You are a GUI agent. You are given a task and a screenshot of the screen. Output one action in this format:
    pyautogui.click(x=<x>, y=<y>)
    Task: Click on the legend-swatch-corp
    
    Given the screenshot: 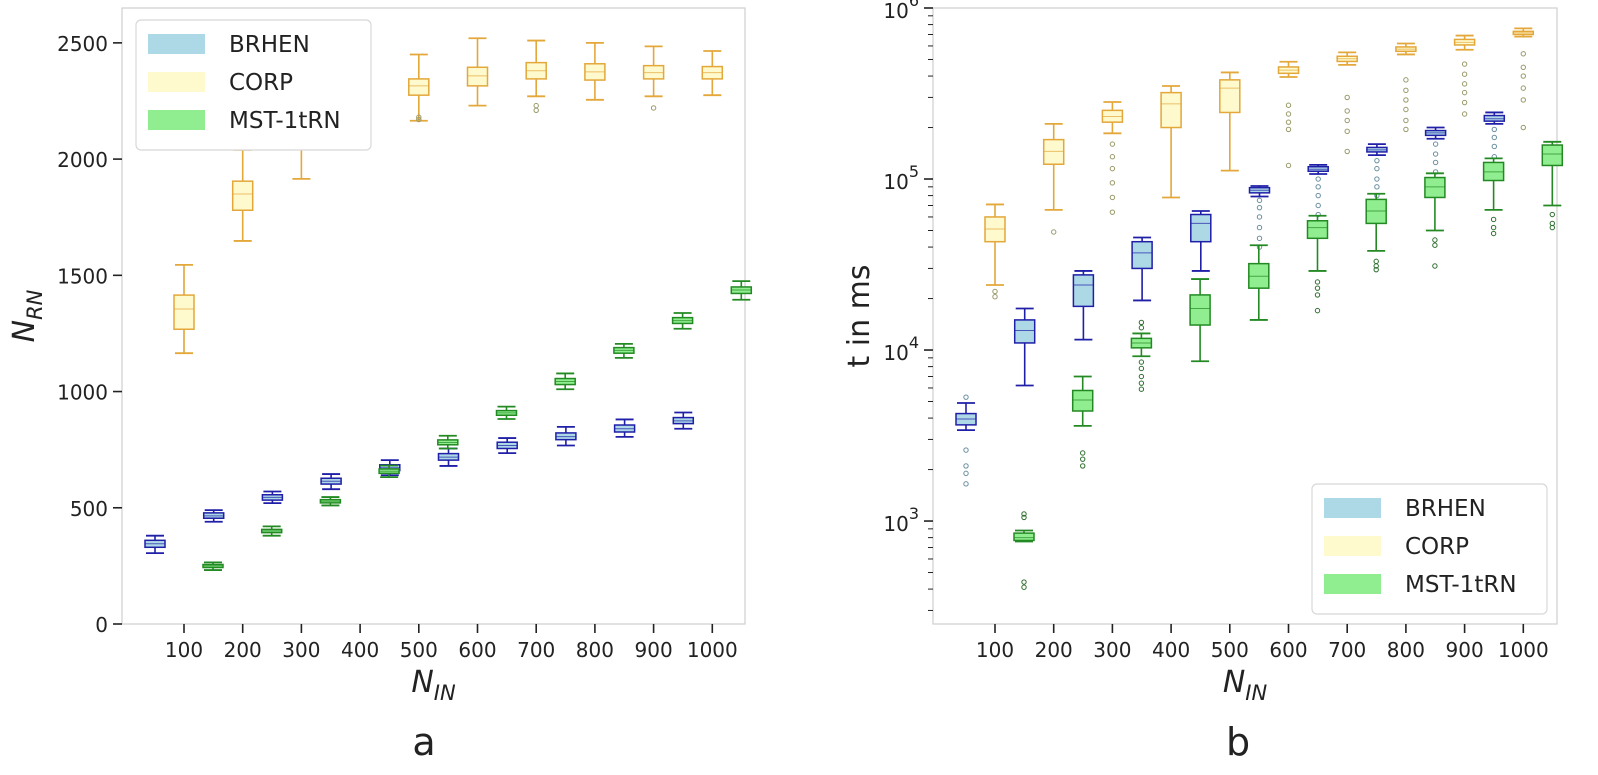 What is the action you would take?
    pyautogui.click(x=1352, y=546)
    